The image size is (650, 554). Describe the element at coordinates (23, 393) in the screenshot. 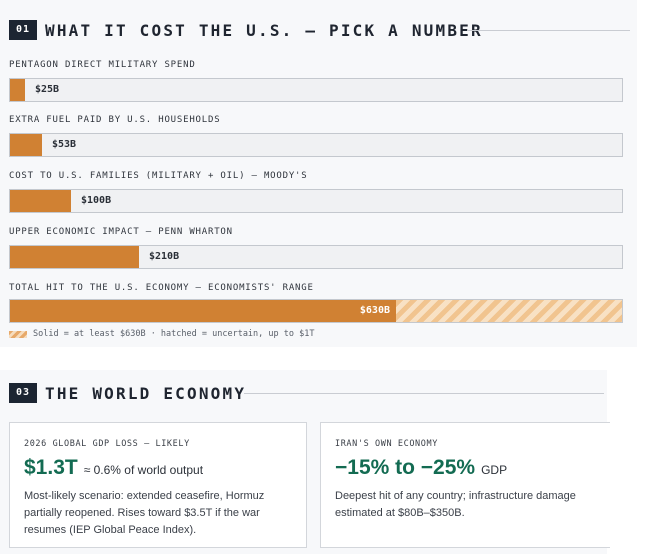

I see `section-number: 03` at that location.